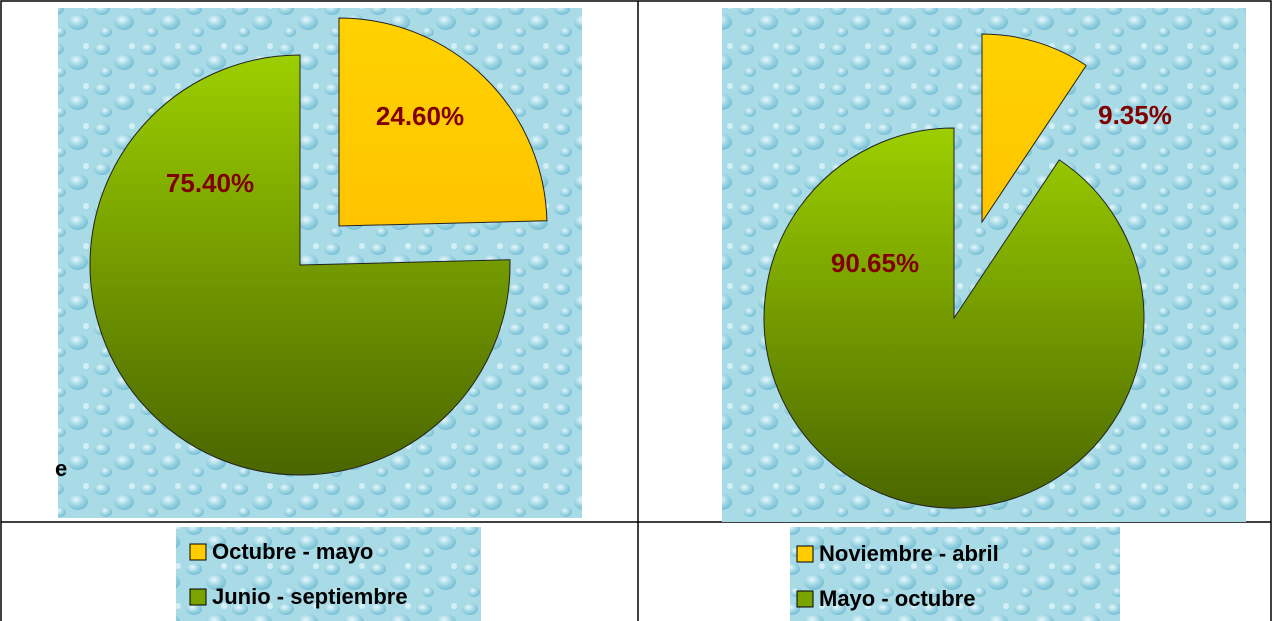 The width and height of the screenshot is (1272, 621). Describe the element at coordinates (310, 596) in the screenshot. I see `legend-label: Junio - septiembre` at that location.